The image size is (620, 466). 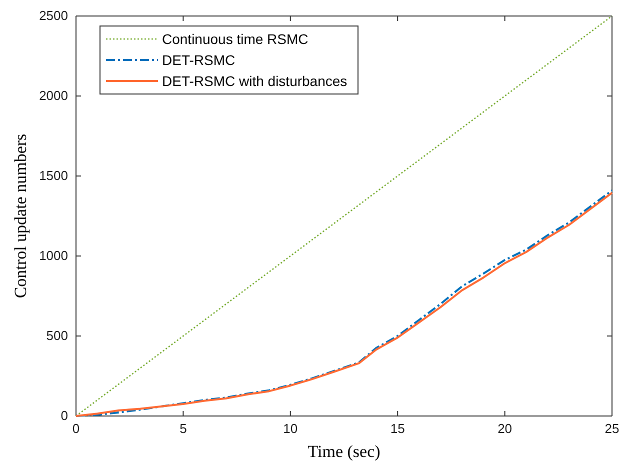 What do you see at coordinates (183, 428) in the screenshot?
I see `x-tick-label: 5` at bounding box center [183, 428].